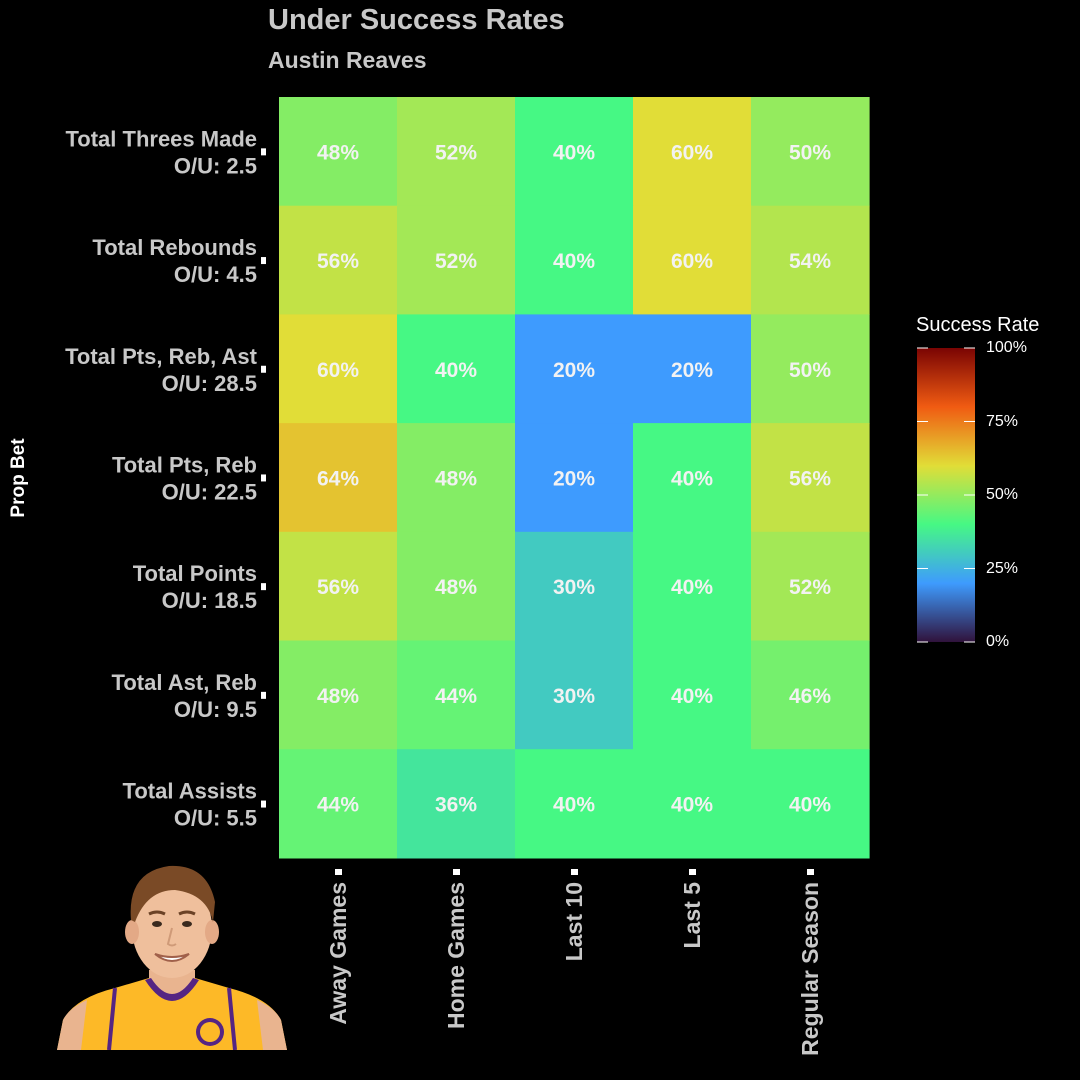 This screenshot has width=1080, height=1080. What do you see at coordinates (161, 356) in the screenshot?
I see `y-tick-label: Total Pts, Reb, Ast` at bounding box center [161, 356].